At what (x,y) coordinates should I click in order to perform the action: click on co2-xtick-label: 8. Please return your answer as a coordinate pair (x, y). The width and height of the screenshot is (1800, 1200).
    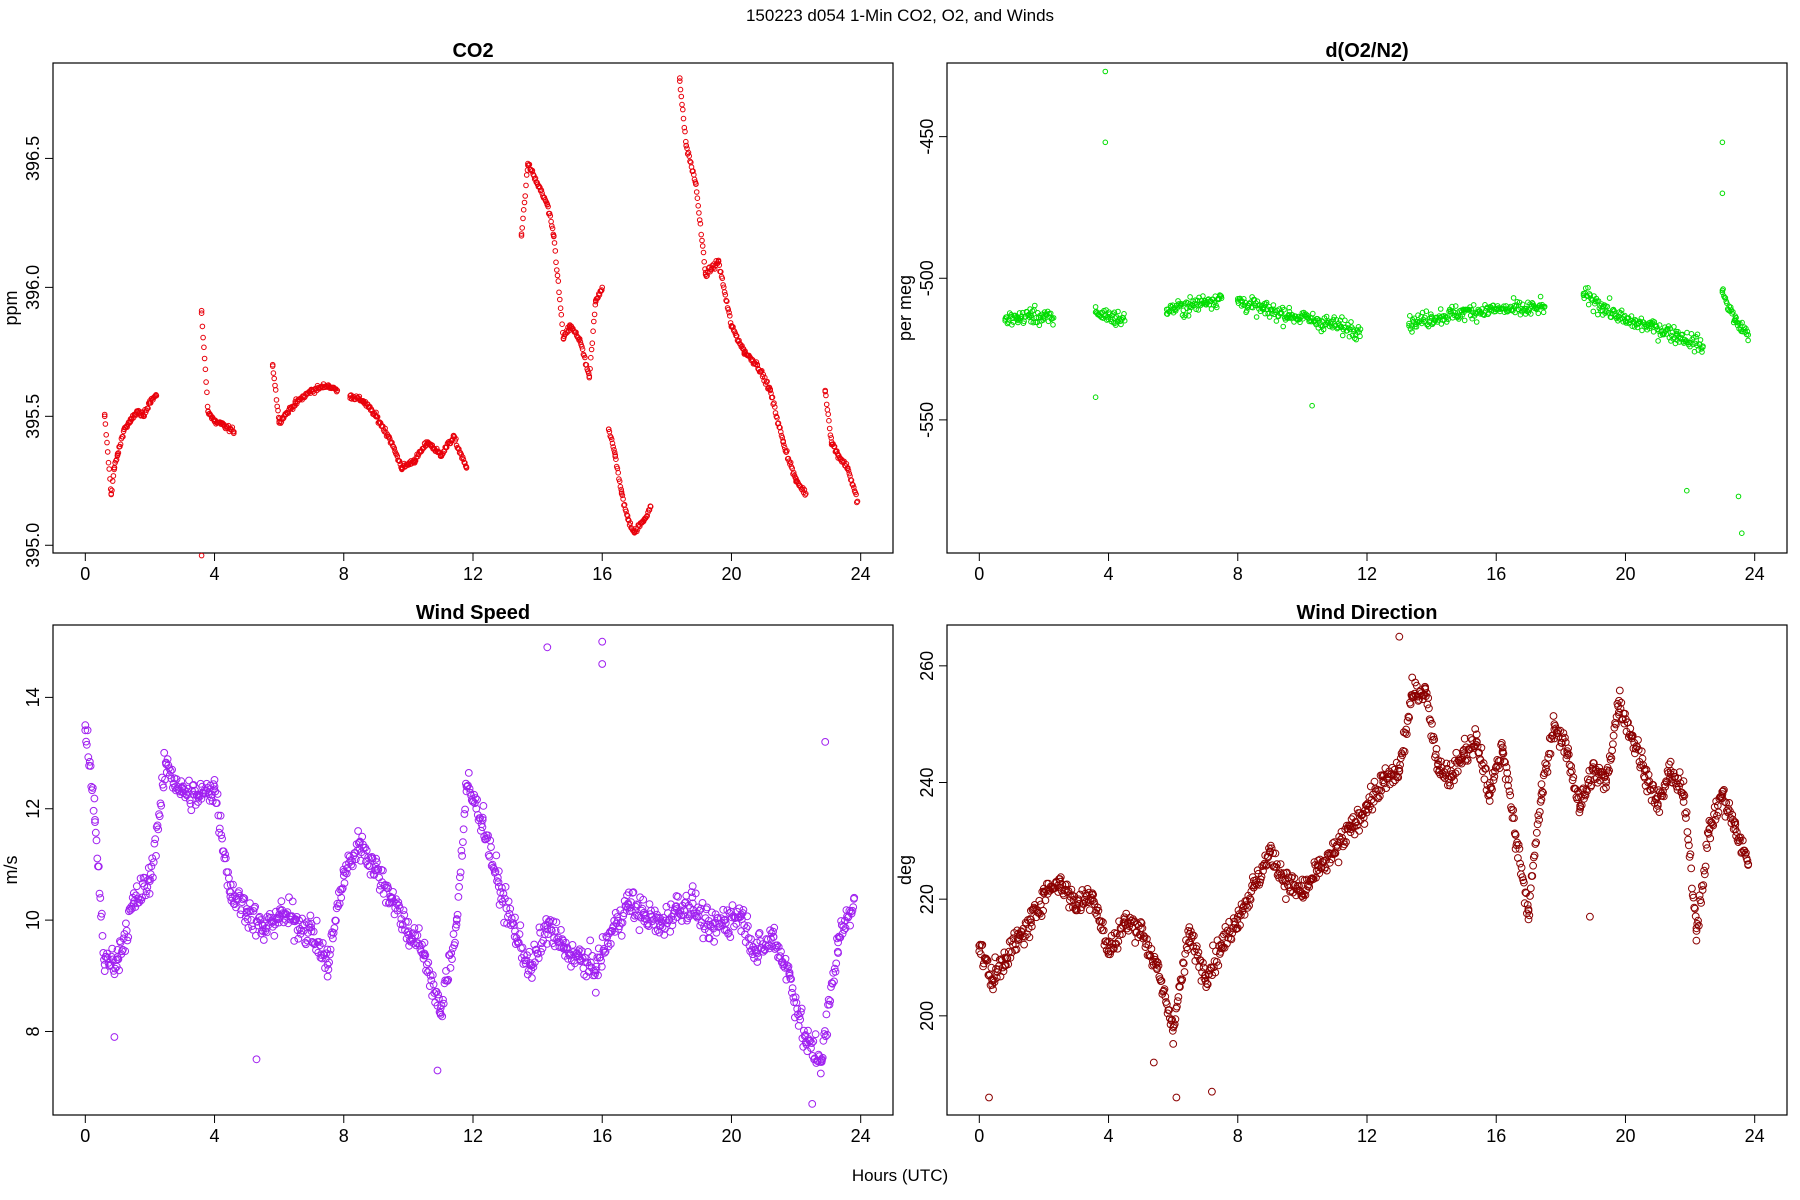
    Looking at the image, I should click on (344, 574).